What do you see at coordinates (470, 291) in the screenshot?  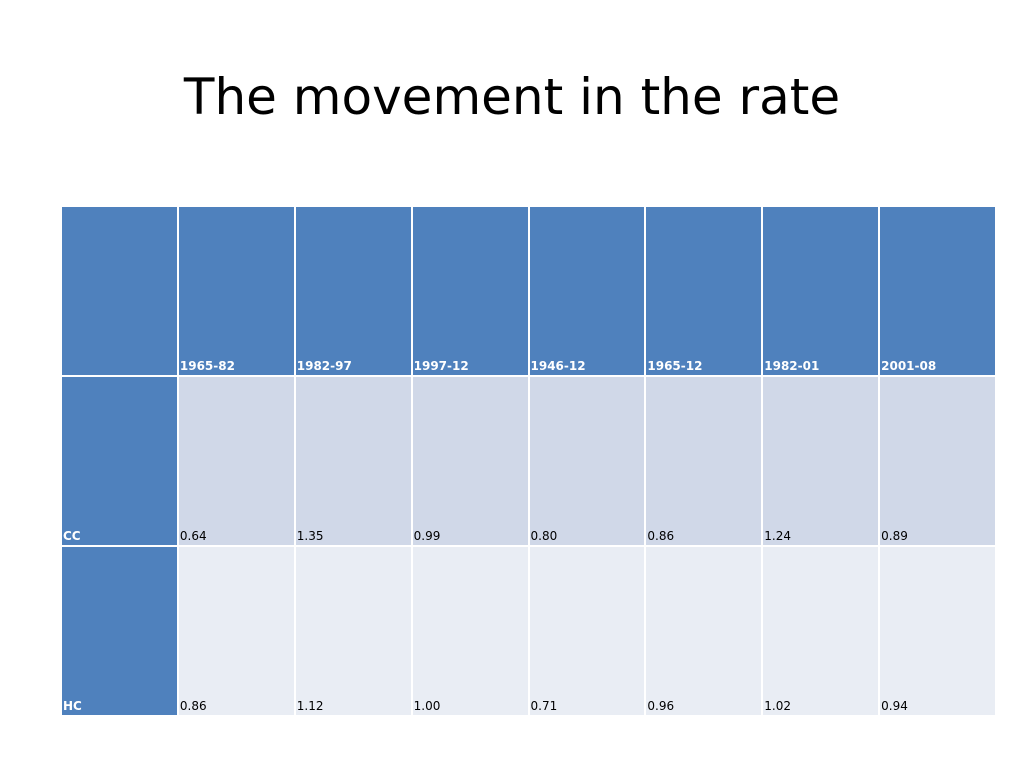 I see `column-header: 1997-12` at bounding box center [470, 291].